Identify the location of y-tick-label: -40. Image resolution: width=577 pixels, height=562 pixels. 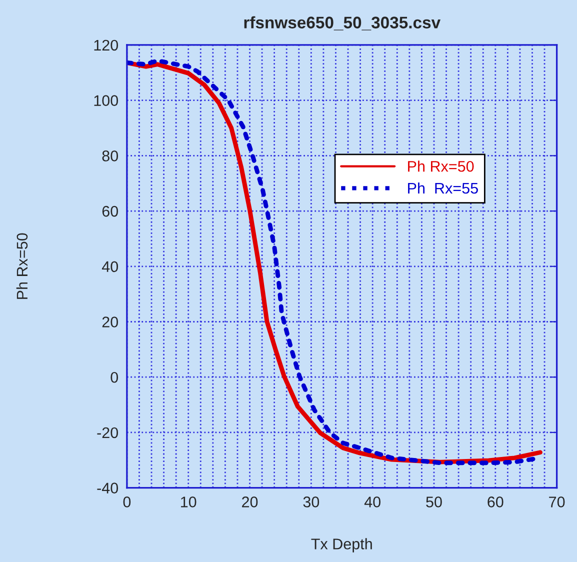
(107, 488).